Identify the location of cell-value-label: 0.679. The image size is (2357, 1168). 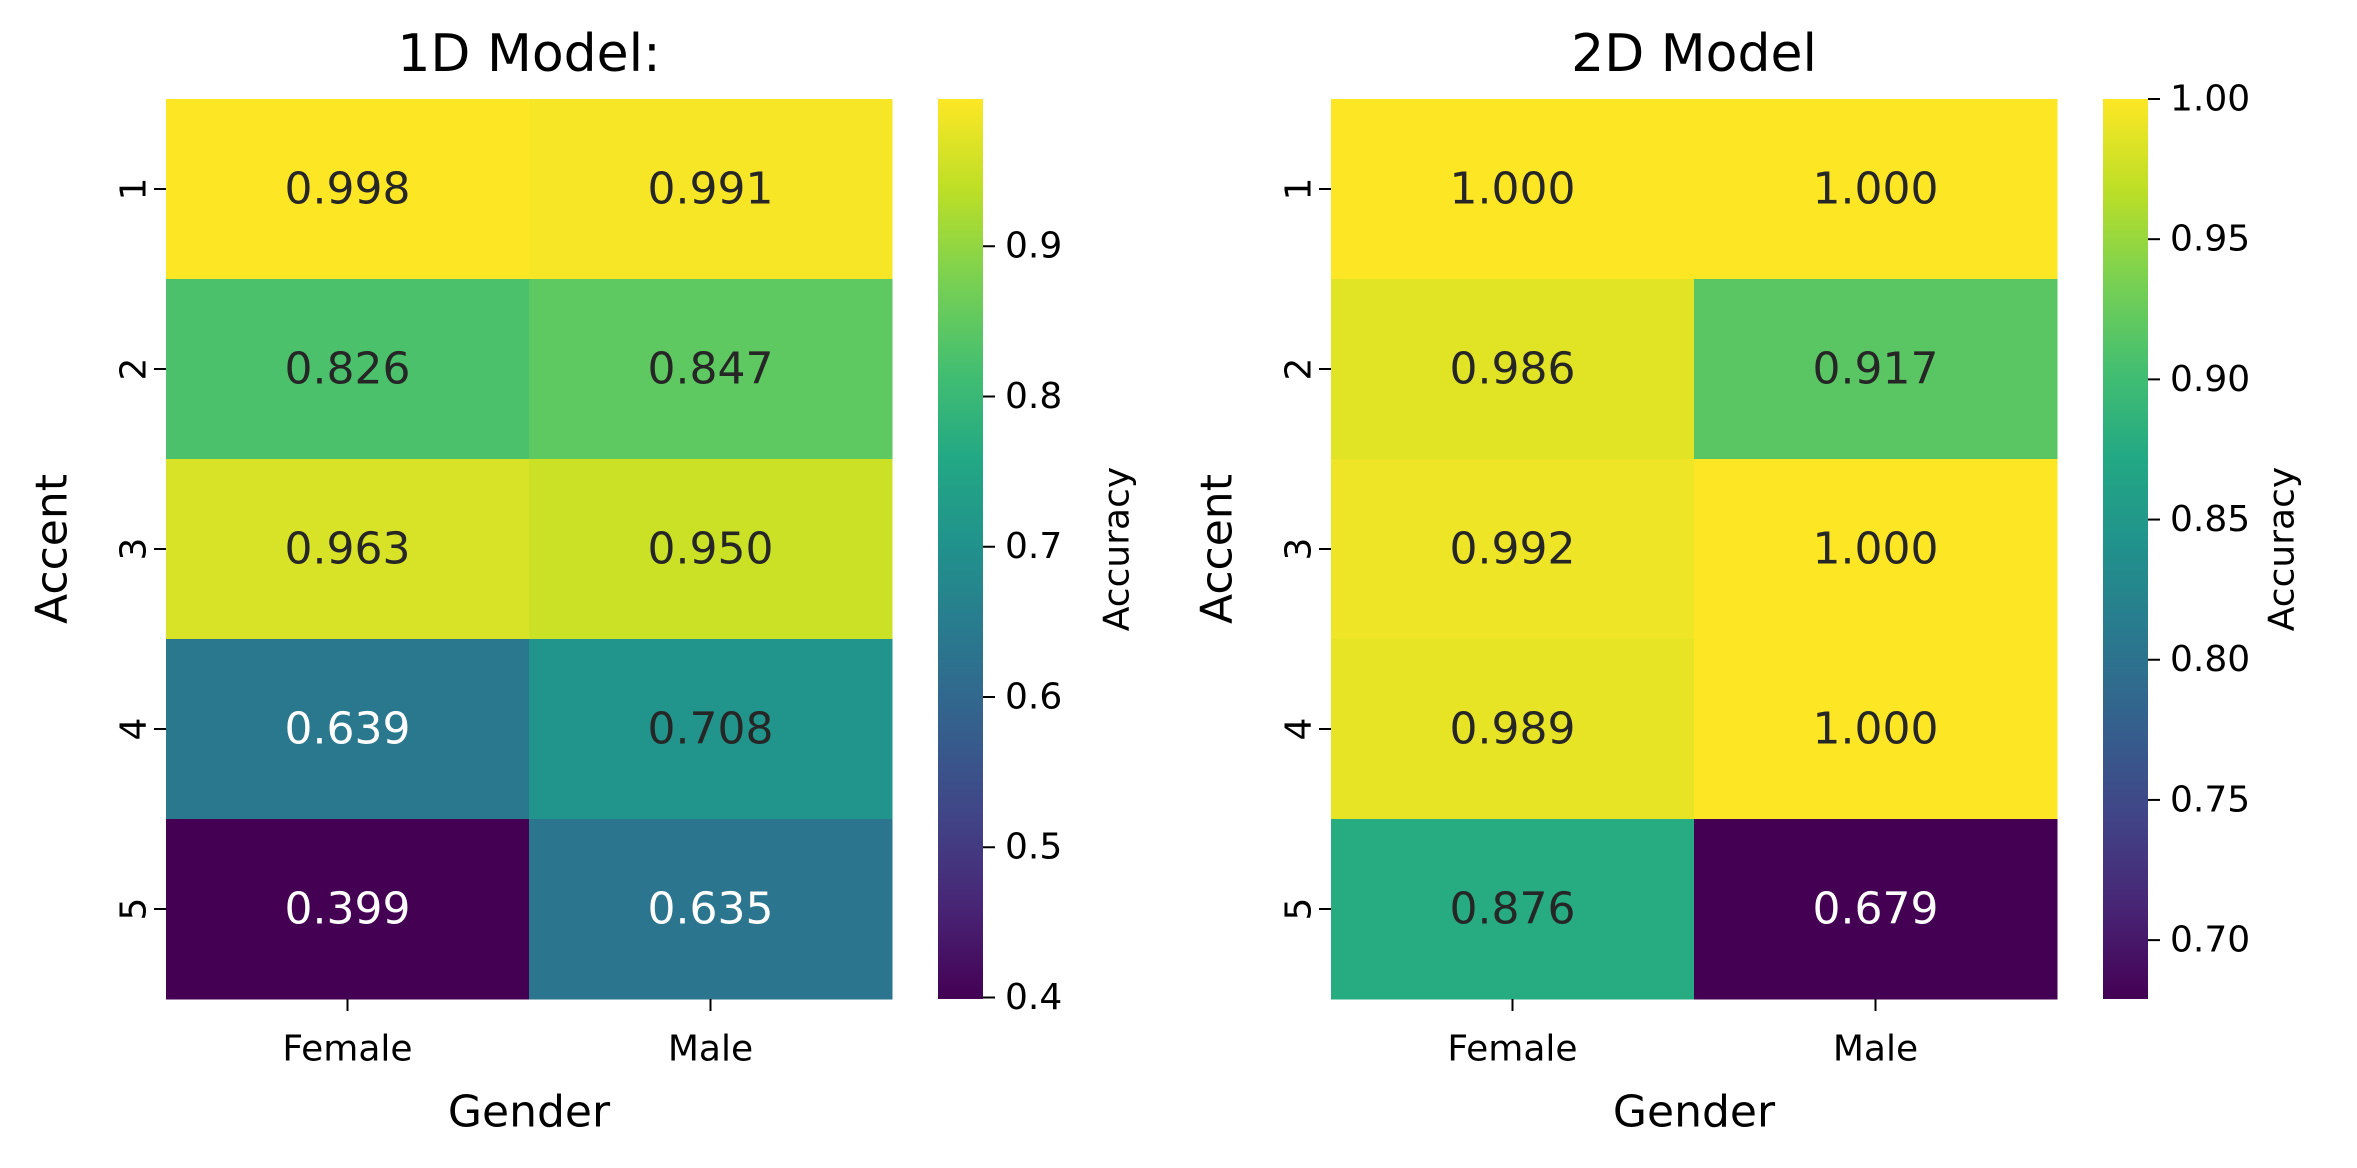
(1876, 909).